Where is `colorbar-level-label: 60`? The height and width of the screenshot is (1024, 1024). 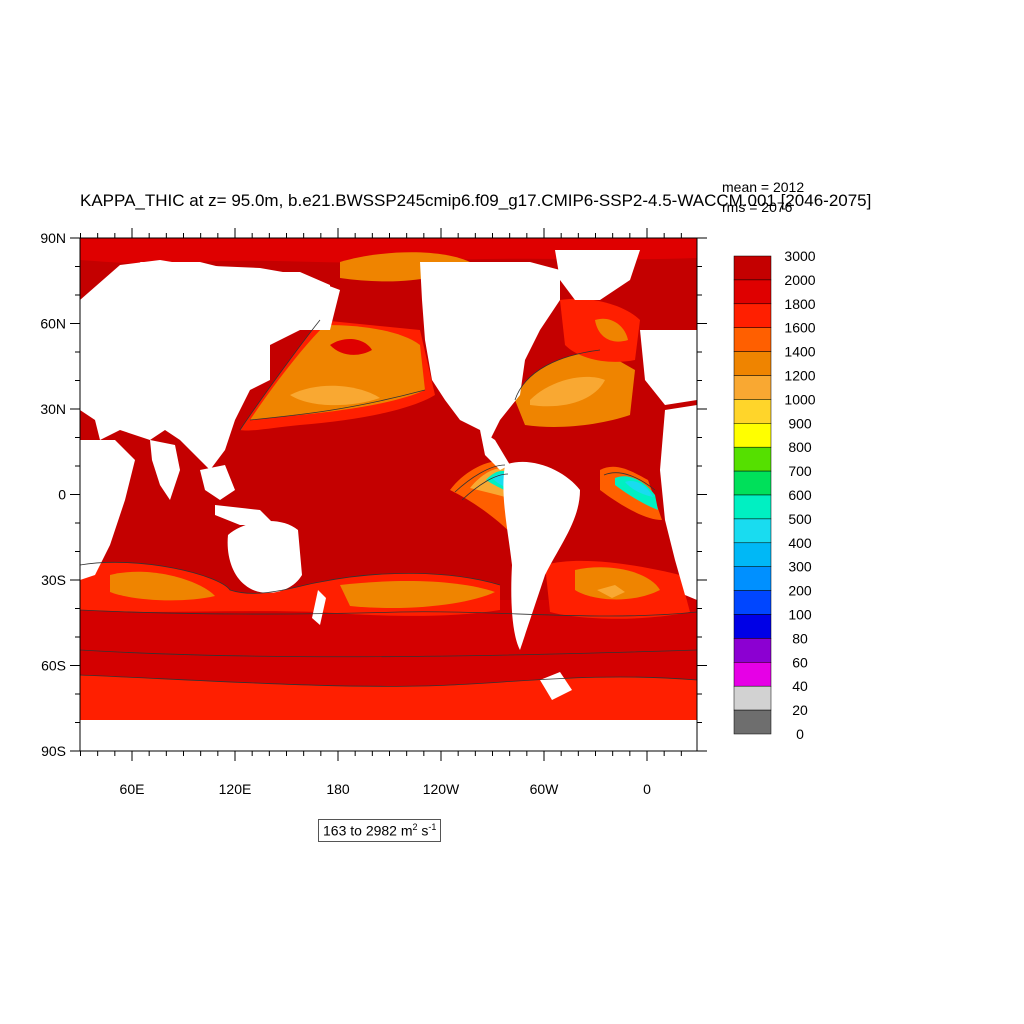 colorbar-level-label: 60 is located at coordinates (800, 662).